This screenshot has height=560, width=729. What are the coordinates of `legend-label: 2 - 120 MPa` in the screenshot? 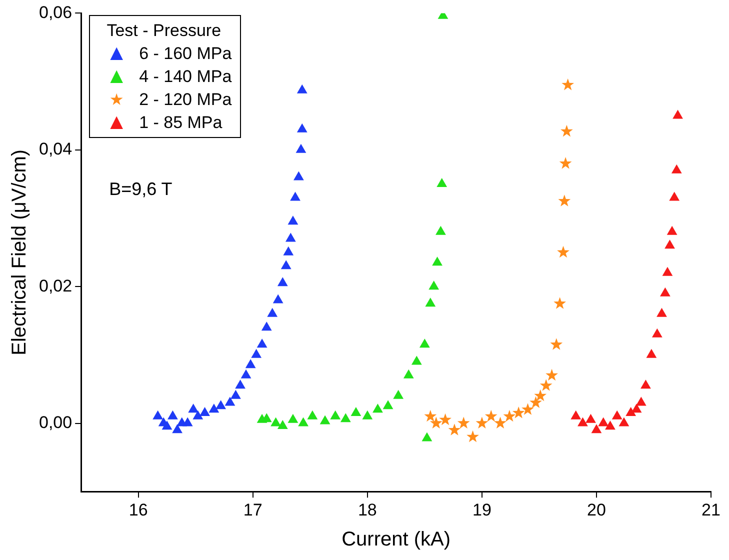 It's located at (185, 100).